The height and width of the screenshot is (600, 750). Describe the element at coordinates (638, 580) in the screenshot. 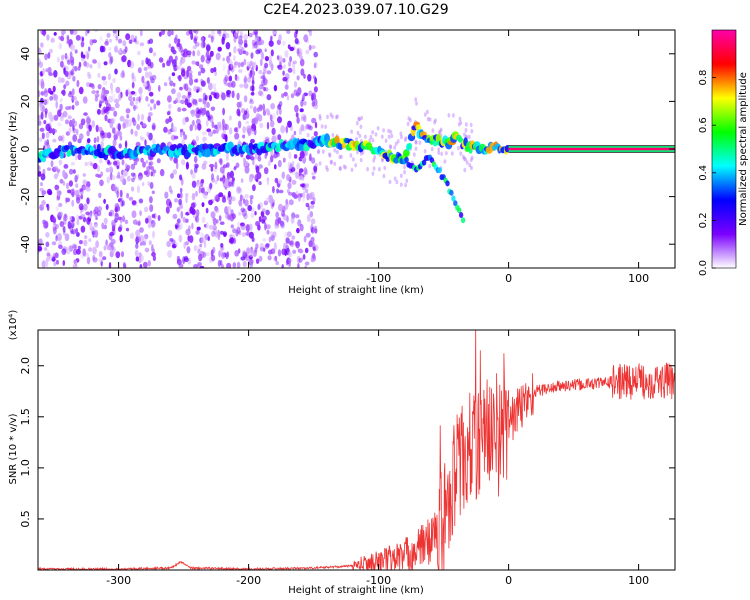

I see `x-tick-label: 100` at that location.